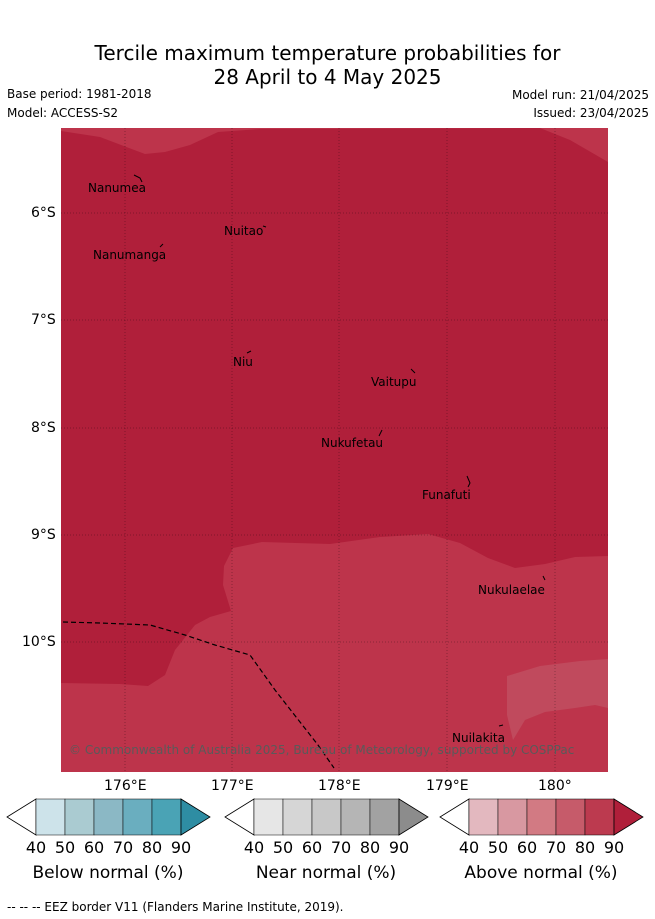 The height and width of the screenshot is (919, 655). Describe the element at coordinates (264, 226) in the screenshot. I see `island-nuitao-shape` at that location.